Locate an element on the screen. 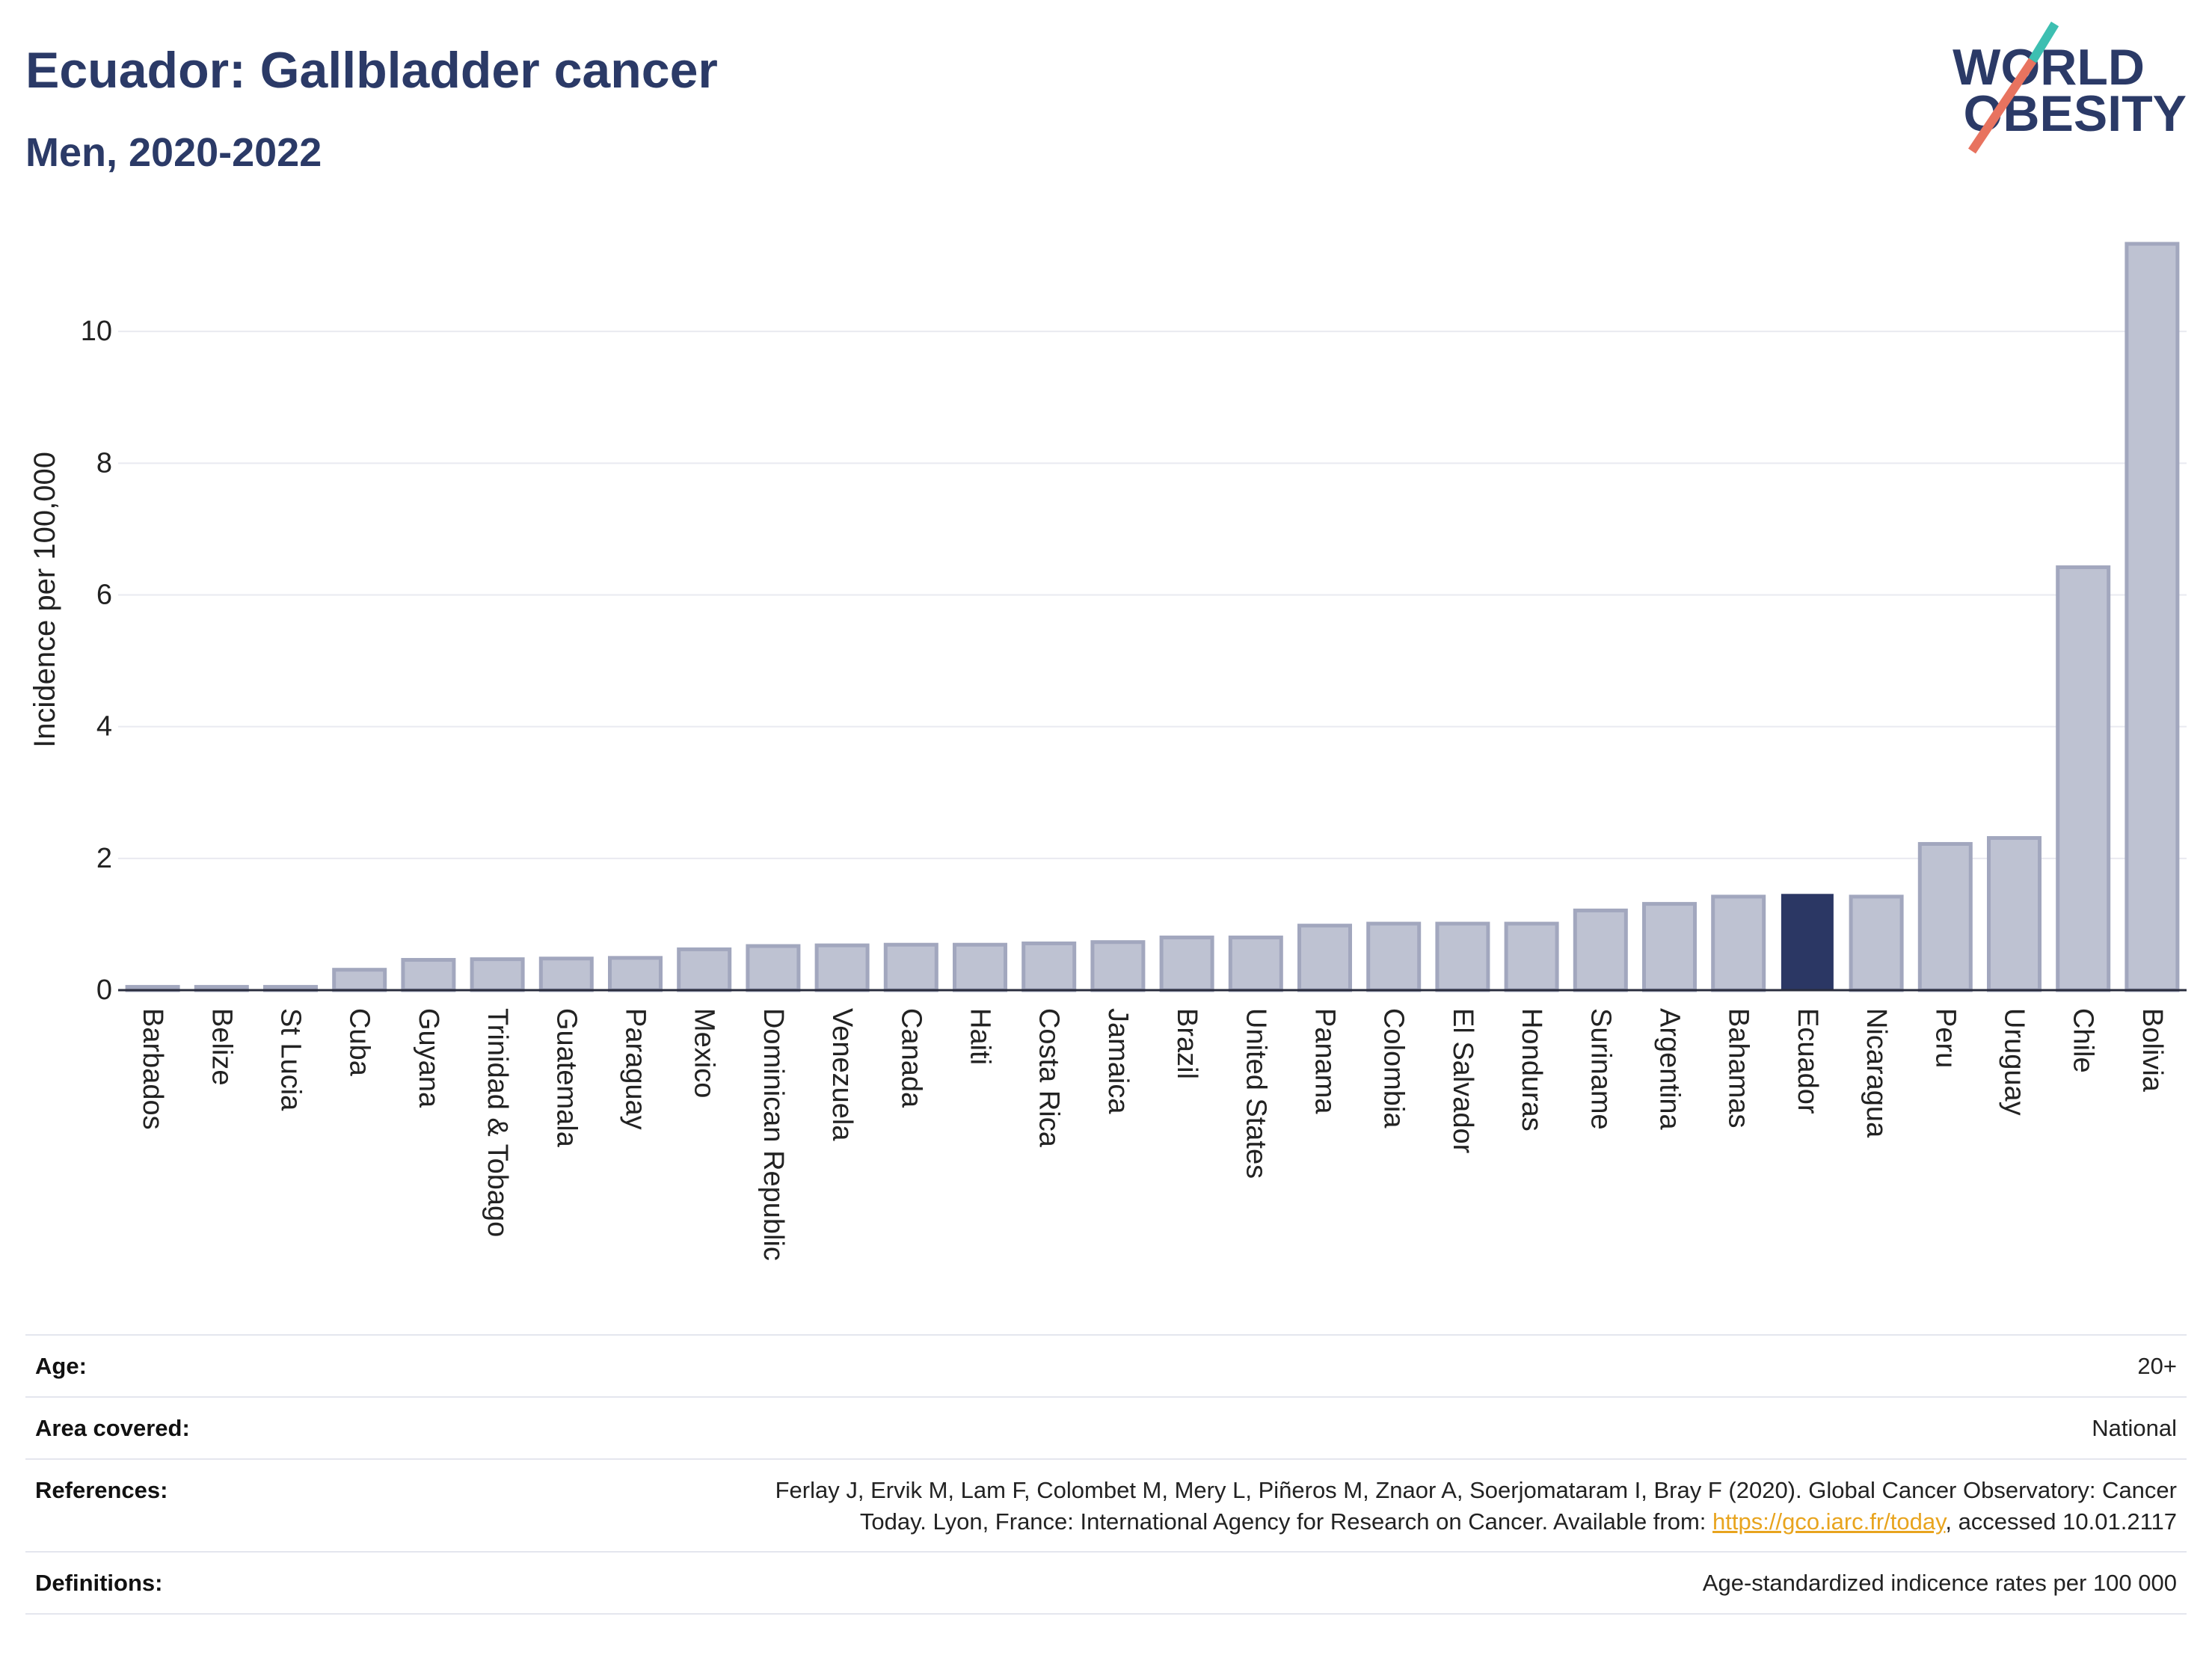 This screenshot has width=2212, height=1655. x-tick-label: Colombia is located at coordinates (1394, 1068).